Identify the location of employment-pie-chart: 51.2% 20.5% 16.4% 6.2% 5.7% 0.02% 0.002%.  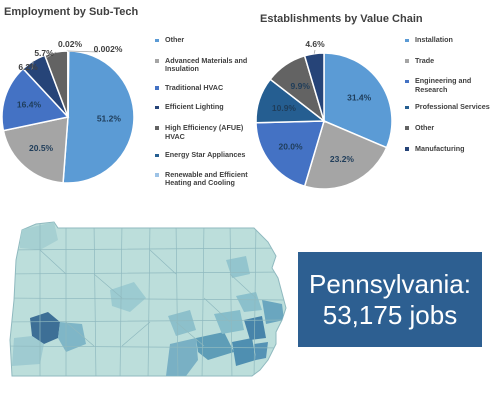
(68, 111).